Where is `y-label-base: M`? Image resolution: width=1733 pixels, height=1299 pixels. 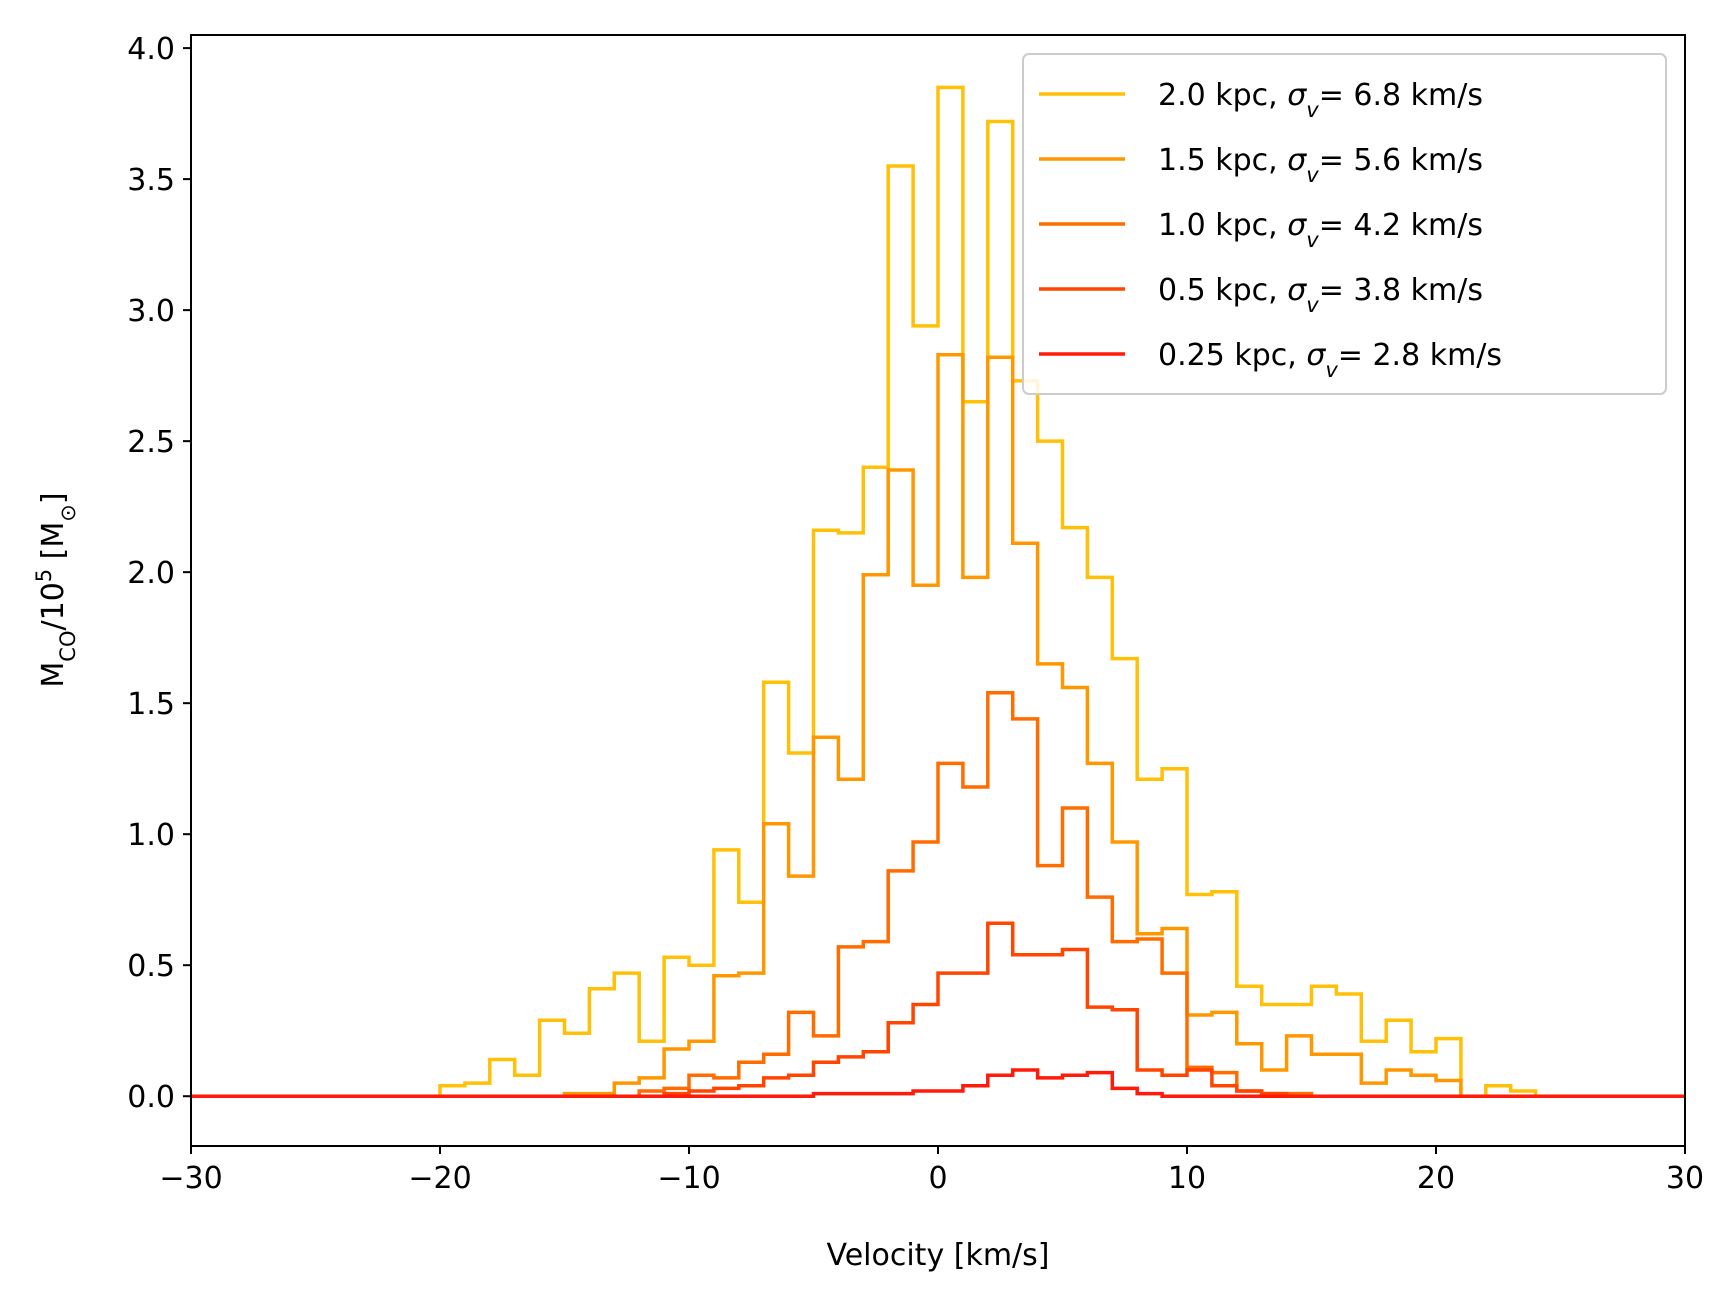 y-label-base: M is located at coordinates (53, 675).